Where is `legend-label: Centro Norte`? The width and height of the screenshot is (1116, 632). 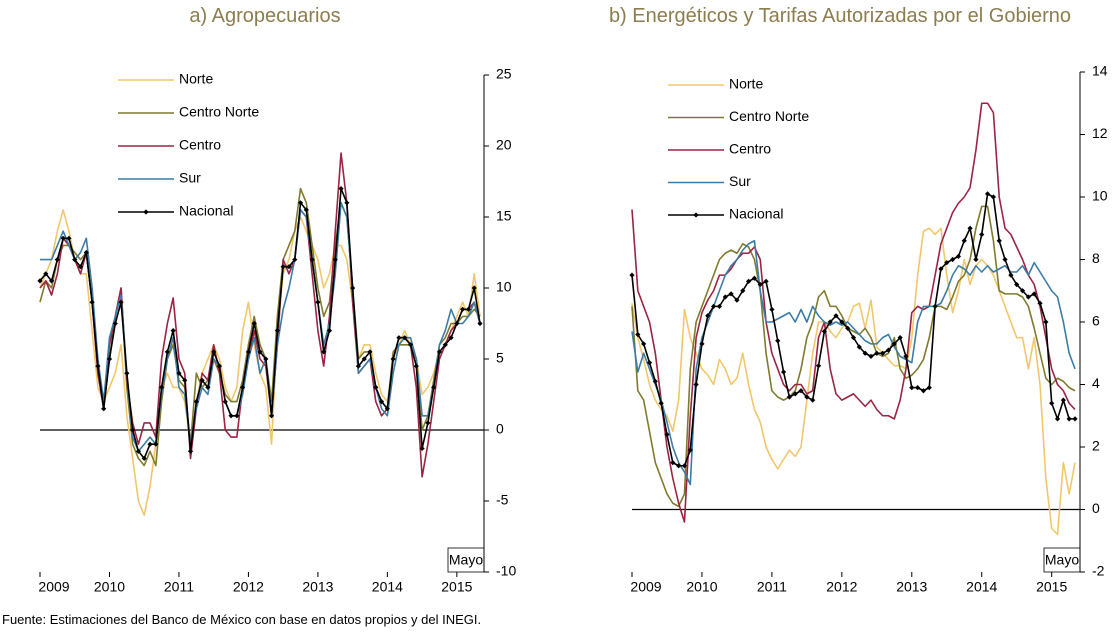 legend-label: Centro Norte is located at coordinates (769, 116).